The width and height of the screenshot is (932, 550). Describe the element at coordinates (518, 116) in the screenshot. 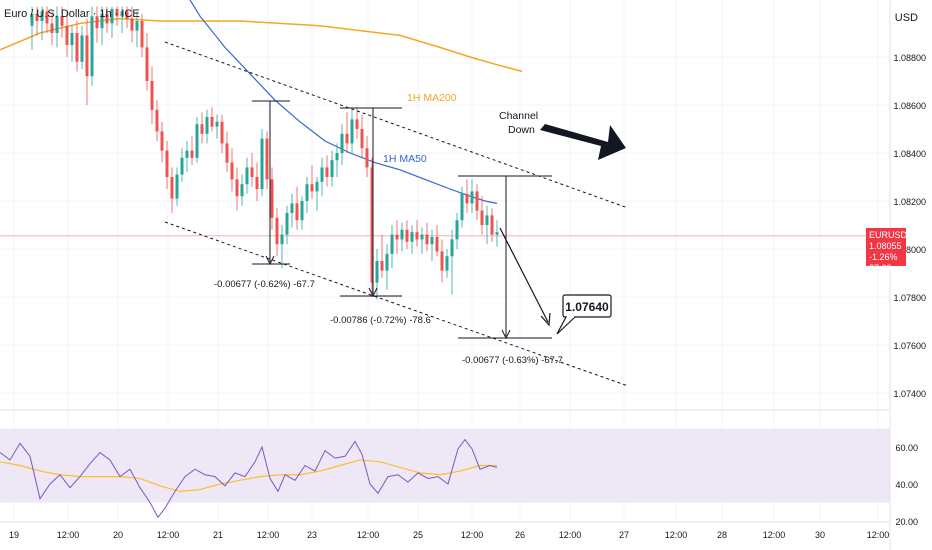

I see `channel-label-1: Channel` at that location.